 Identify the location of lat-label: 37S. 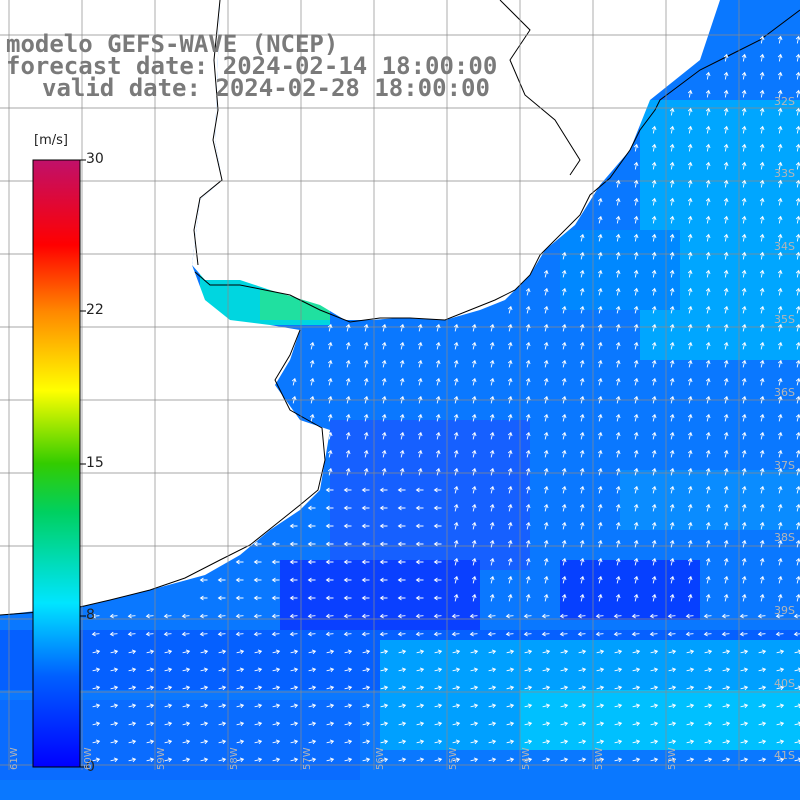
(784, 465).